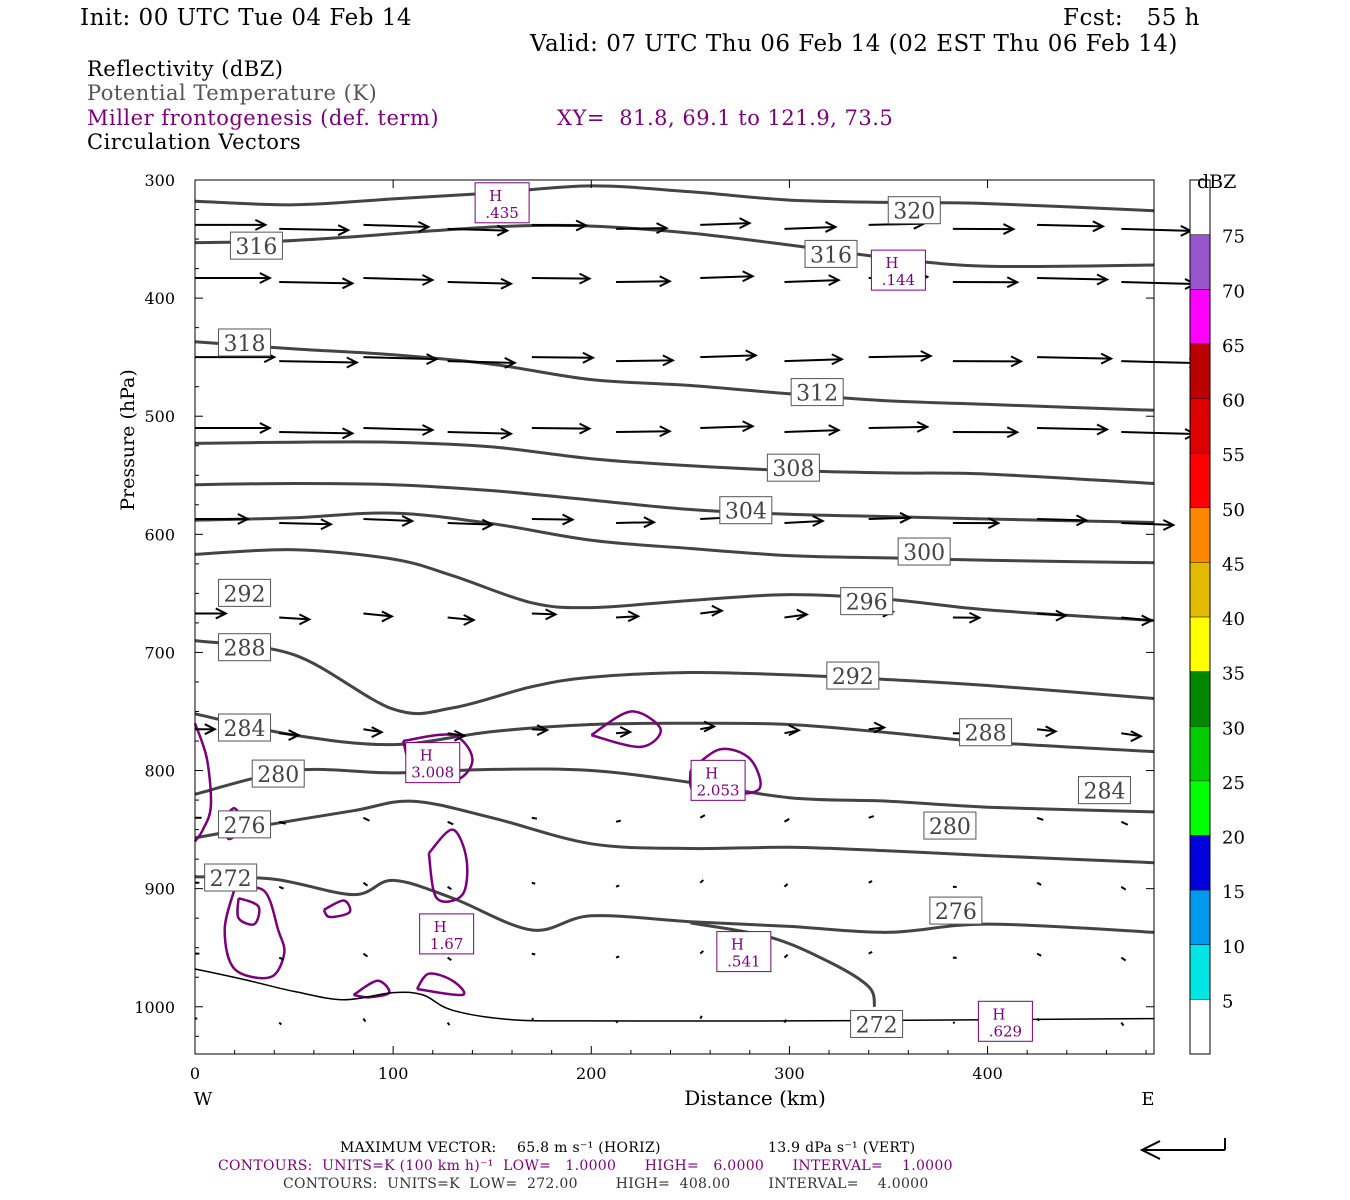 This screenshot has height=1200, width=1350. I want to click on x-axis-label: Distance (km), so click(755, 1098).